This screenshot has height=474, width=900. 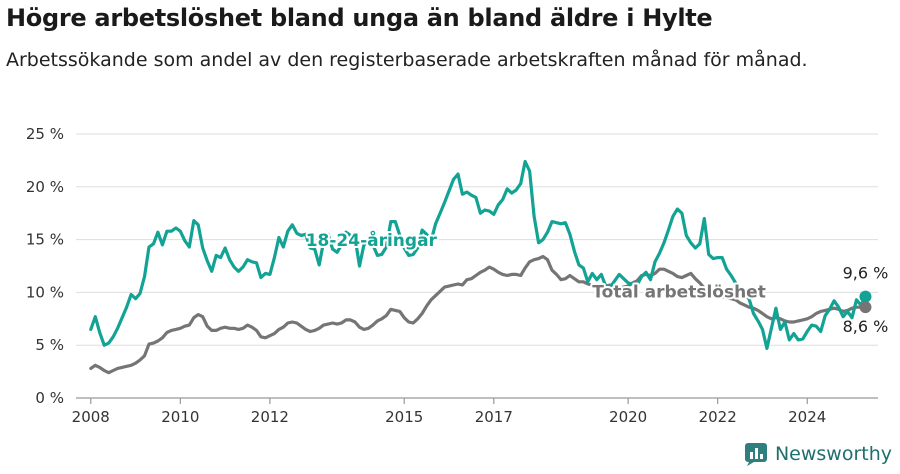 What do you see at coordinates (45, 134) in the screenshot?
I see `y-tick-label: 25 %` at bounding box center [45, 134].